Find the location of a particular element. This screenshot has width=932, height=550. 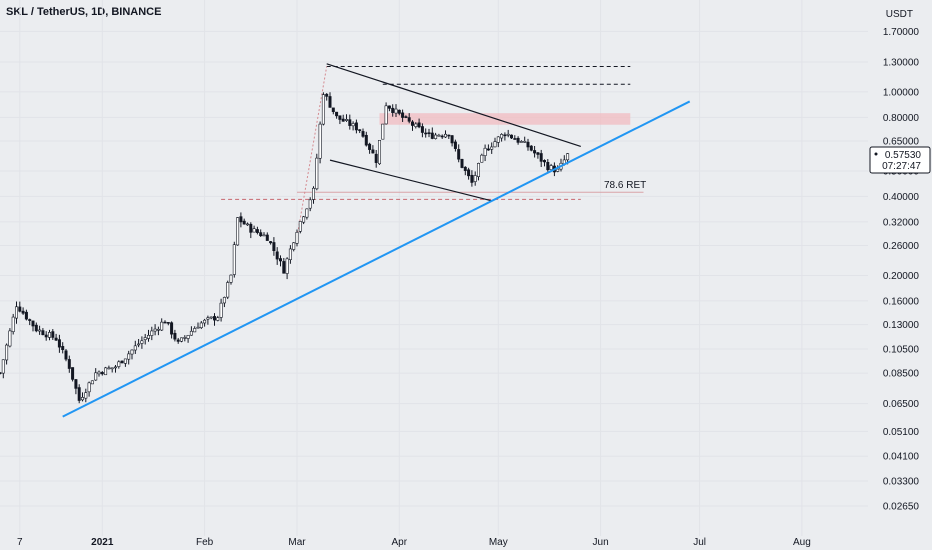

y-tick-label: 1.30000 is located at coordinates (901, 63).